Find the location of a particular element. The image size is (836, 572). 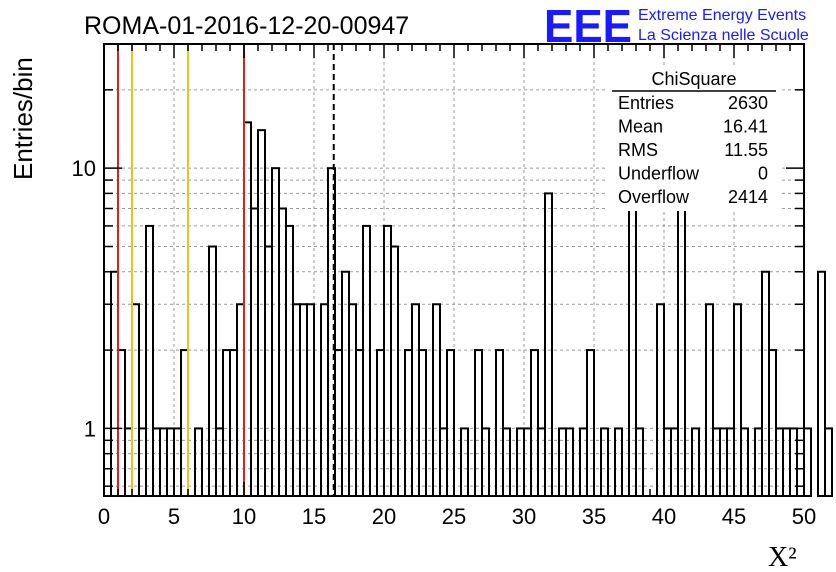

stats-box-bg is located at coordinates (694, 138).